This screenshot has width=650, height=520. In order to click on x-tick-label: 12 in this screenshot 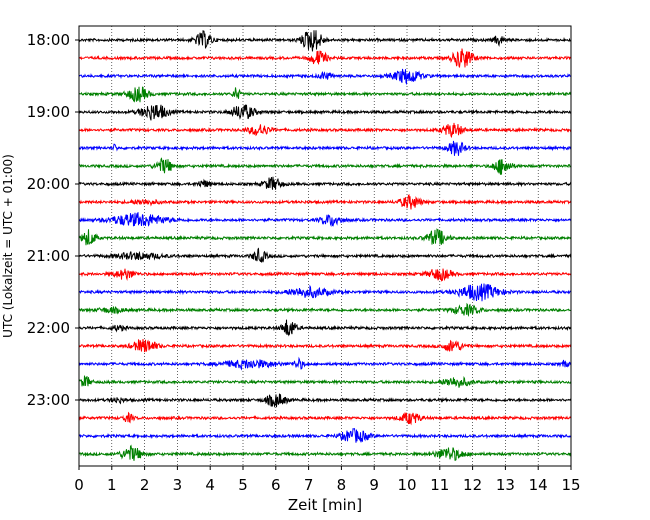, I will do `click(472, 485)`.